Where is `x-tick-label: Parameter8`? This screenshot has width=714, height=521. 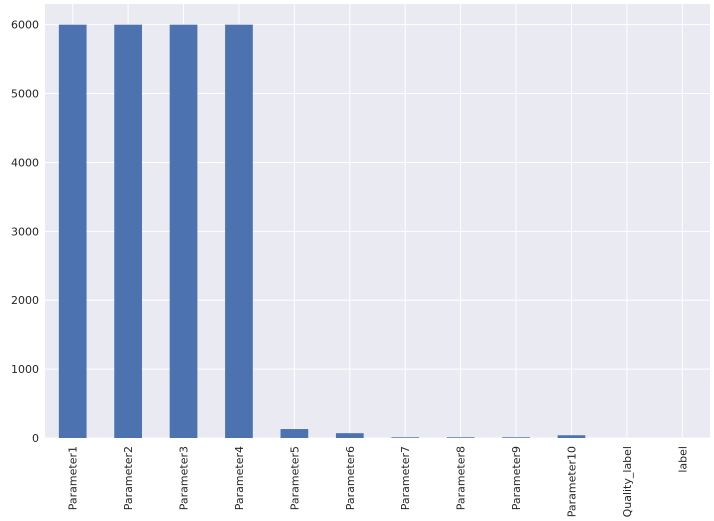 x-tick-label: Parameter8 is located at coordinates (461, 478).